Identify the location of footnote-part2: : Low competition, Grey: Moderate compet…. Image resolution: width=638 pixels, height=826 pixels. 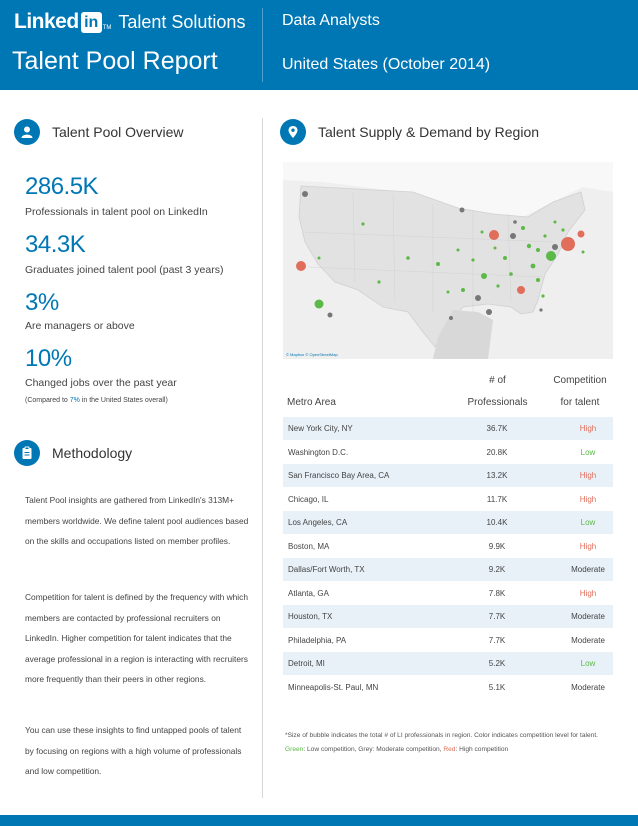
(373, 749).